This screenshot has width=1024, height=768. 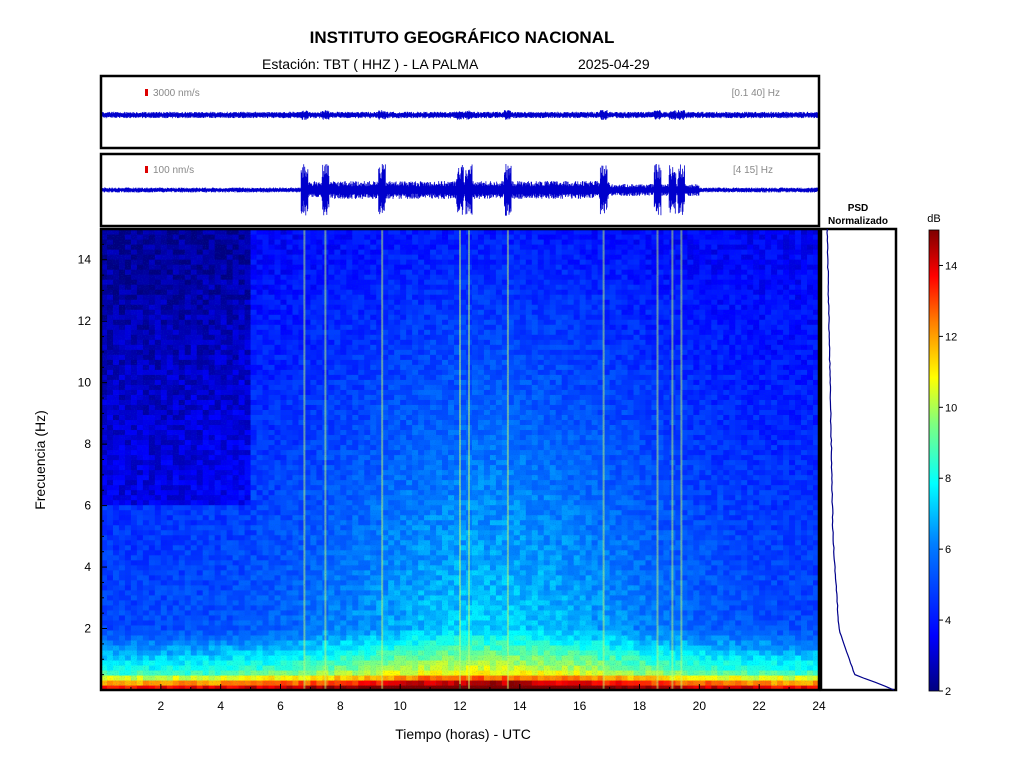 What do you see at coordinates (173, 170) in the screenshot?
I see `trace-scale-label: 100 nm/s` at bounding box center [173, 170].